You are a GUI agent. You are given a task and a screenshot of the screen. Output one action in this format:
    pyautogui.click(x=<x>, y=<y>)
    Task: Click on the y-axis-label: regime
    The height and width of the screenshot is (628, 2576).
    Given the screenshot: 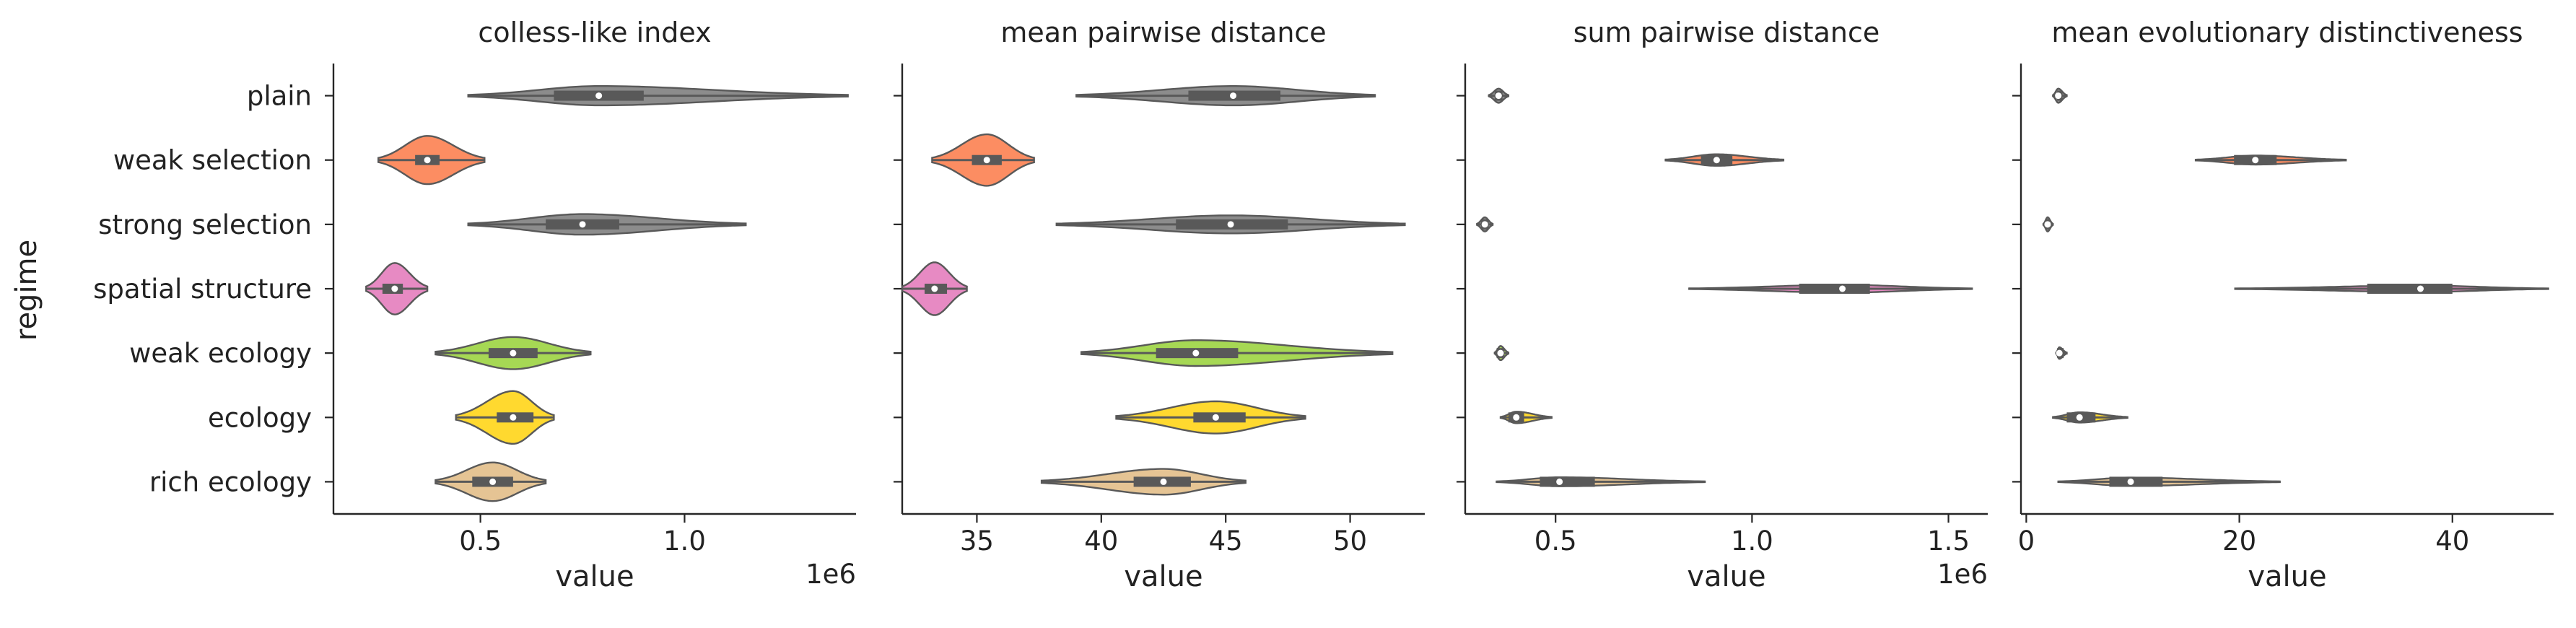 What is the action you would take?
    pyautogui.click(x=26, y=290)
    